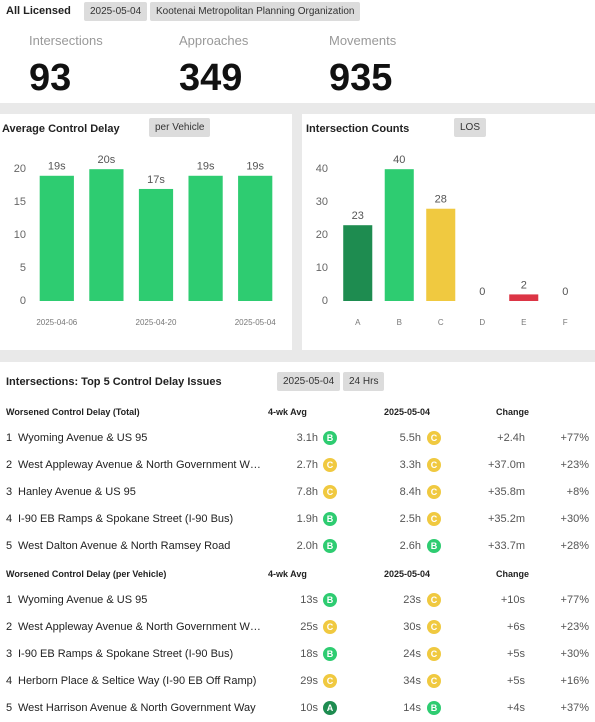 The height and width of the screenshot is (722, 595). I want to click on table-period-badge: 24 Hrs, so click(364, 381).